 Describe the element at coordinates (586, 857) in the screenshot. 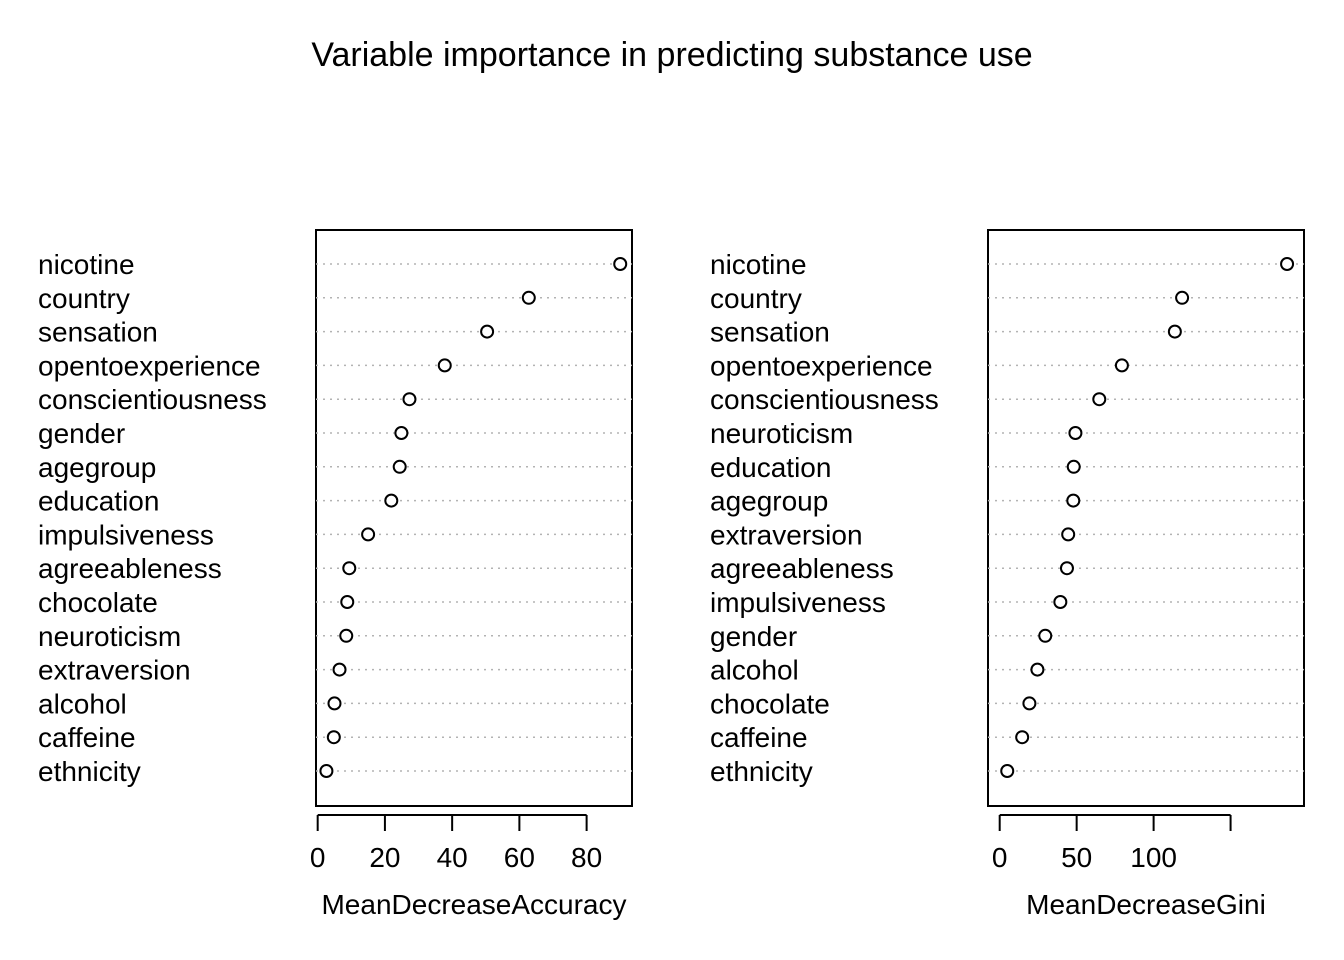

I see `x-tick-label: 80` at that location.